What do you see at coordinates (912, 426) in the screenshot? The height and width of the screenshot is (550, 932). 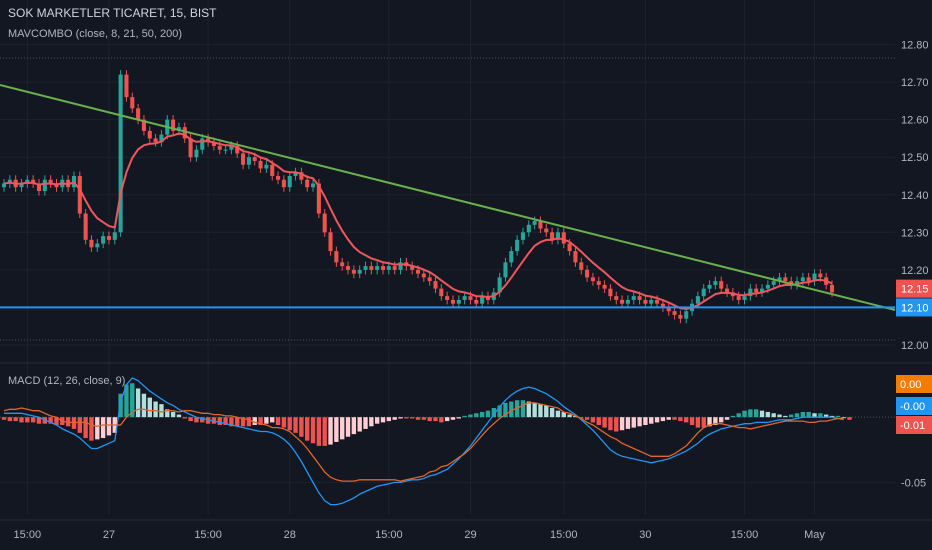 I see `macd-tag-label: -0.01` at bounding box center [912, 426].